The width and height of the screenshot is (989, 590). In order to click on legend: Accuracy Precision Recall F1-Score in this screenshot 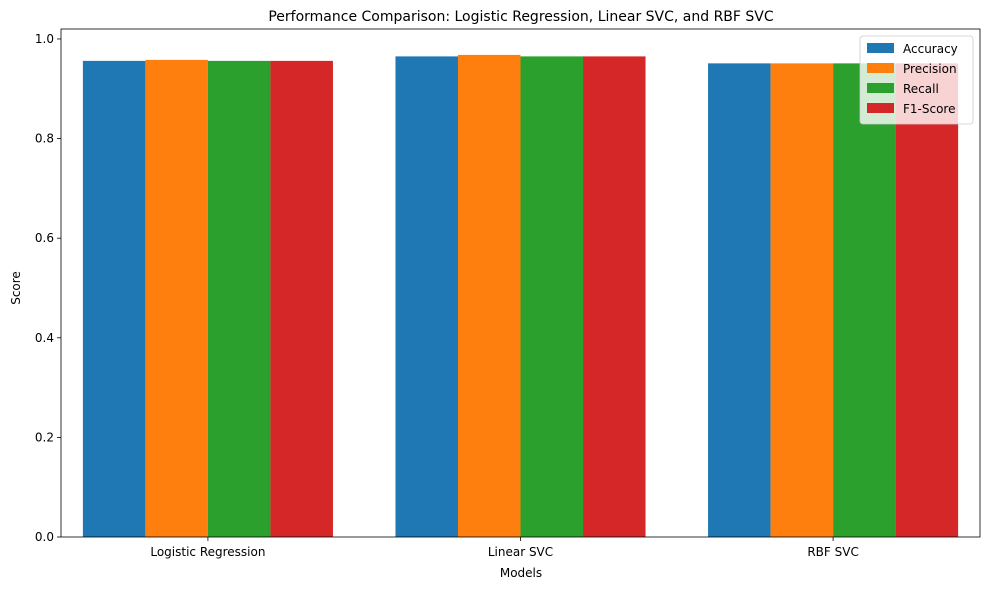, I will do `click(916, 80)`.